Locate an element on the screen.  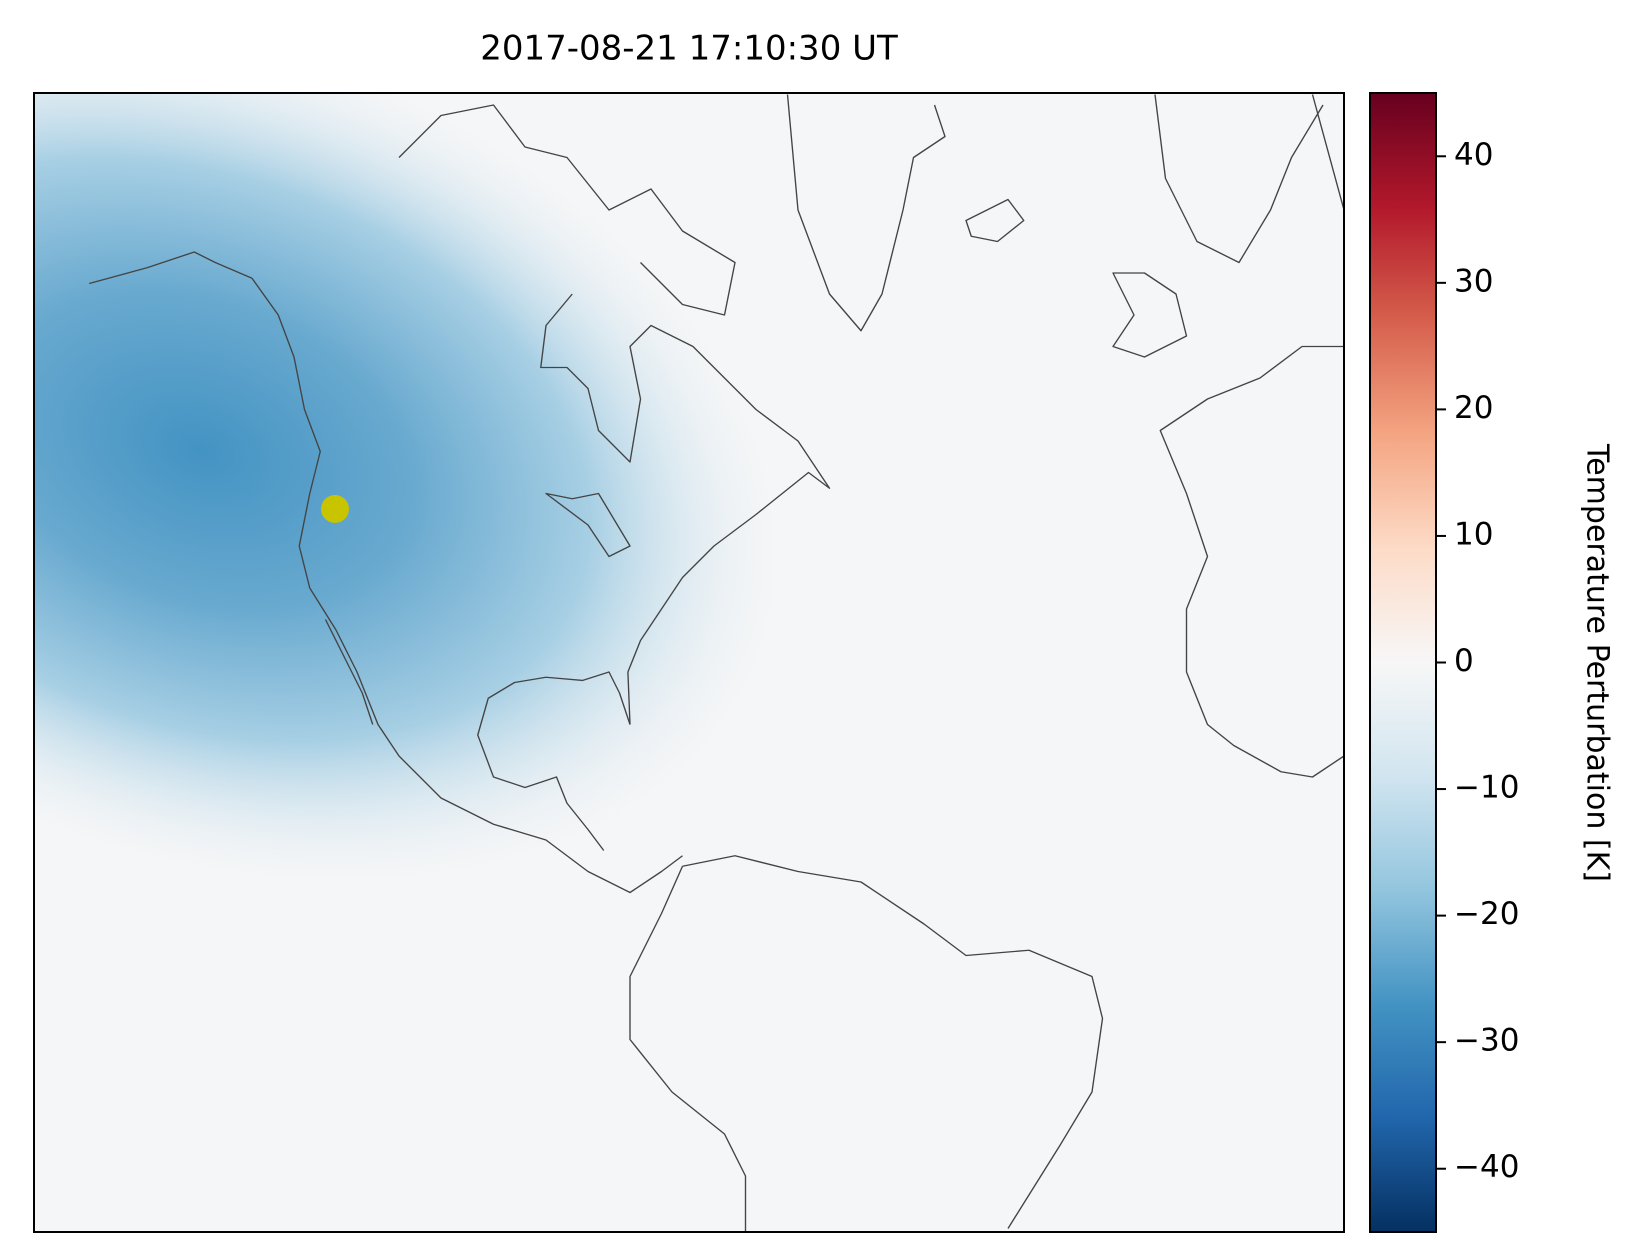
colorbar-tick-label: −10 is located at coordinates (1486, 788).